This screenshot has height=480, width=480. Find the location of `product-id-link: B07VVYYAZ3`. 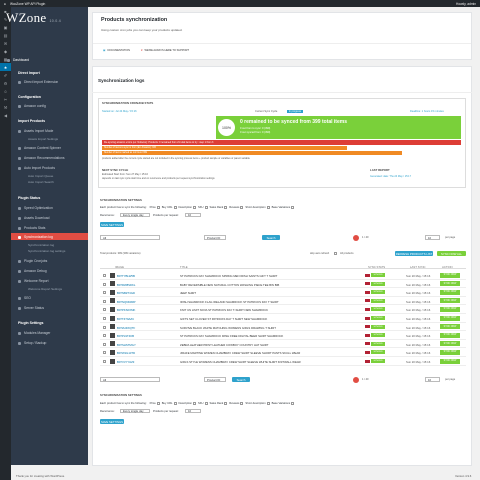

product-id-link: B07VVYYAZ3 is located at coordinates (126, 362).